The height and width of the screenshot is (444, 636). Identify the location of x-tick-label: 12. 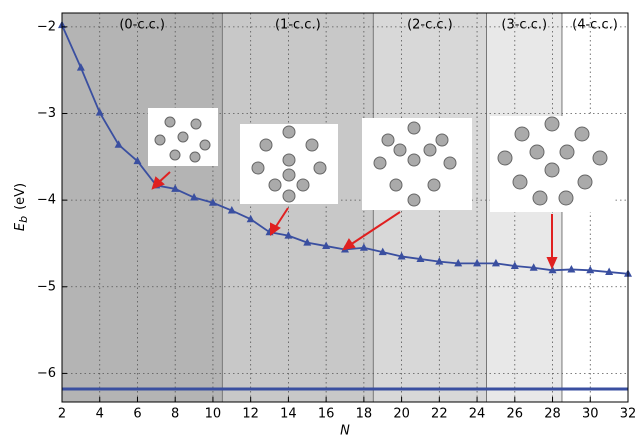
(250, 414).